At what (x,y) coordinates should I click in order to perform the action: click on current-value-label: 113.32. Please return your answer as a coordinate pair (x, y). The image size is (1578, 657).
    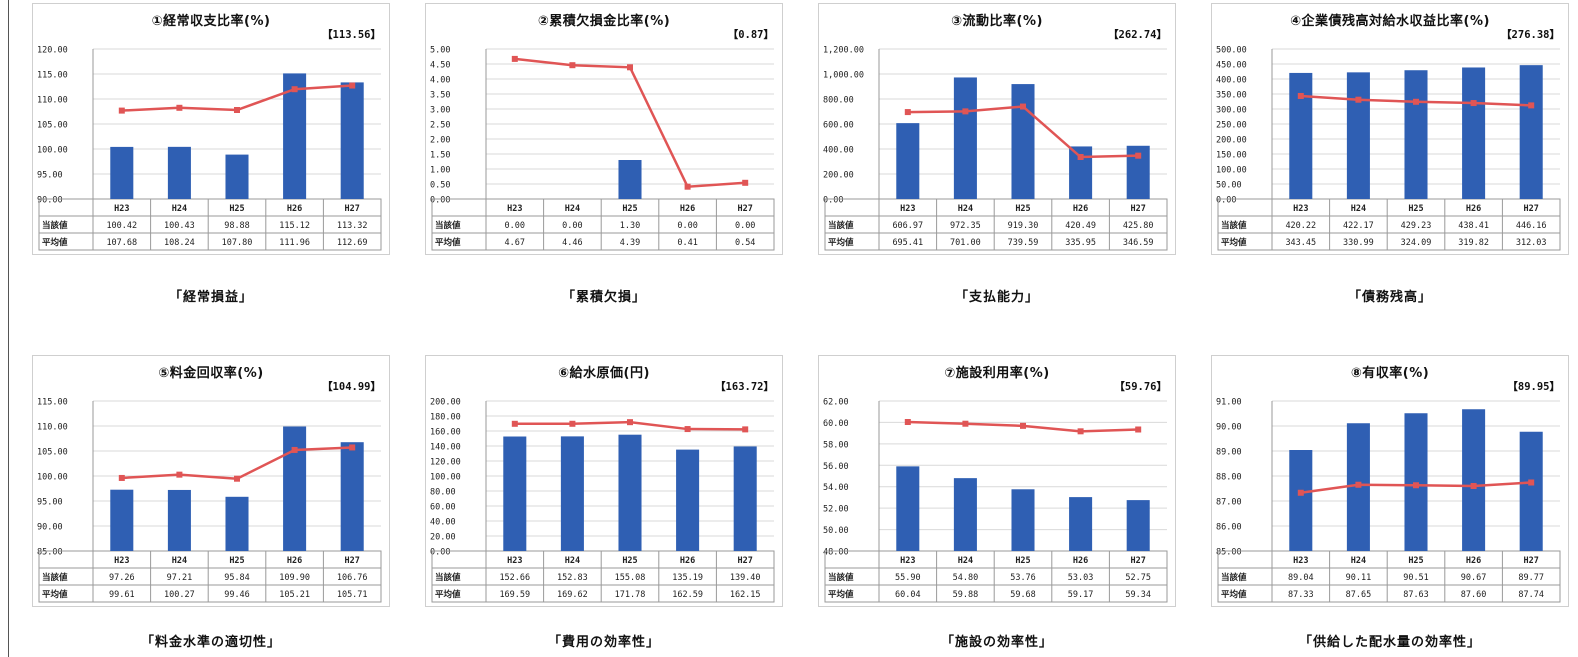
    Looking at the image, I should click on (352, 226).